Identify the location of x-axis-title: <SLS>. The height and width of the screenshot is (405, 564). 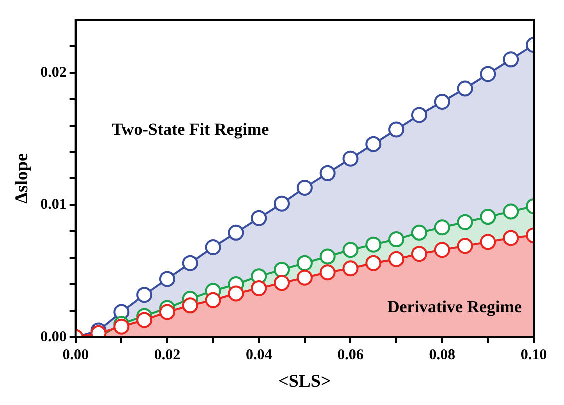
(305, 380).